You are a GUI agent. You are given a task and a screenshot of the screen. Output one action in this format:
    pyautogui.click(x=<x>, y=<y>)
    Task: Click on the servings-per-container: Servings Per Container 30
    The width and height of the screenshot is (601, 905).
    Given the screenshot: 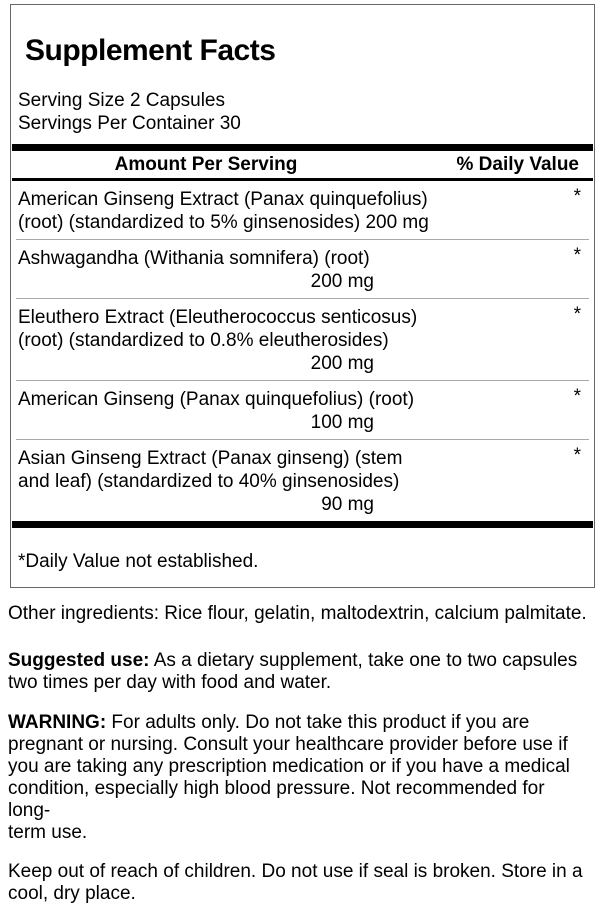 What is the action you would take?
    pyautogui.click(x=129, y=123)
    